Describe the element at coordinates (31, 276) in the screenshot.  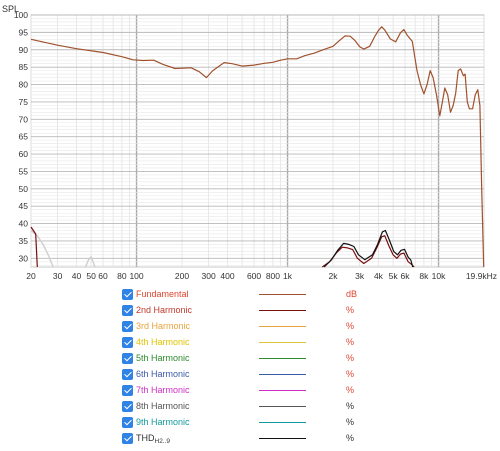
I see `x-tick-label: 20` at that location.